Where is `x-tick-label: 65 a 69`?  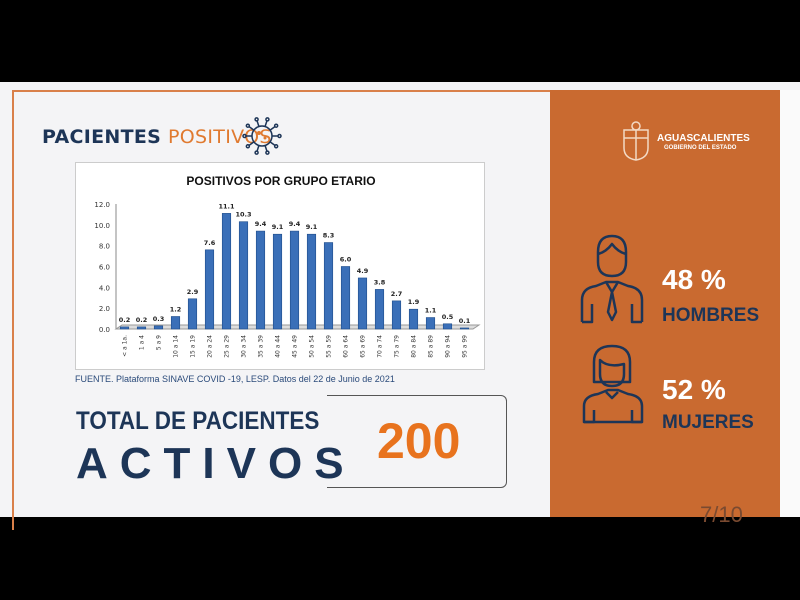 x-tick-label: 65 a 69 is located at coordinates (363, 346).